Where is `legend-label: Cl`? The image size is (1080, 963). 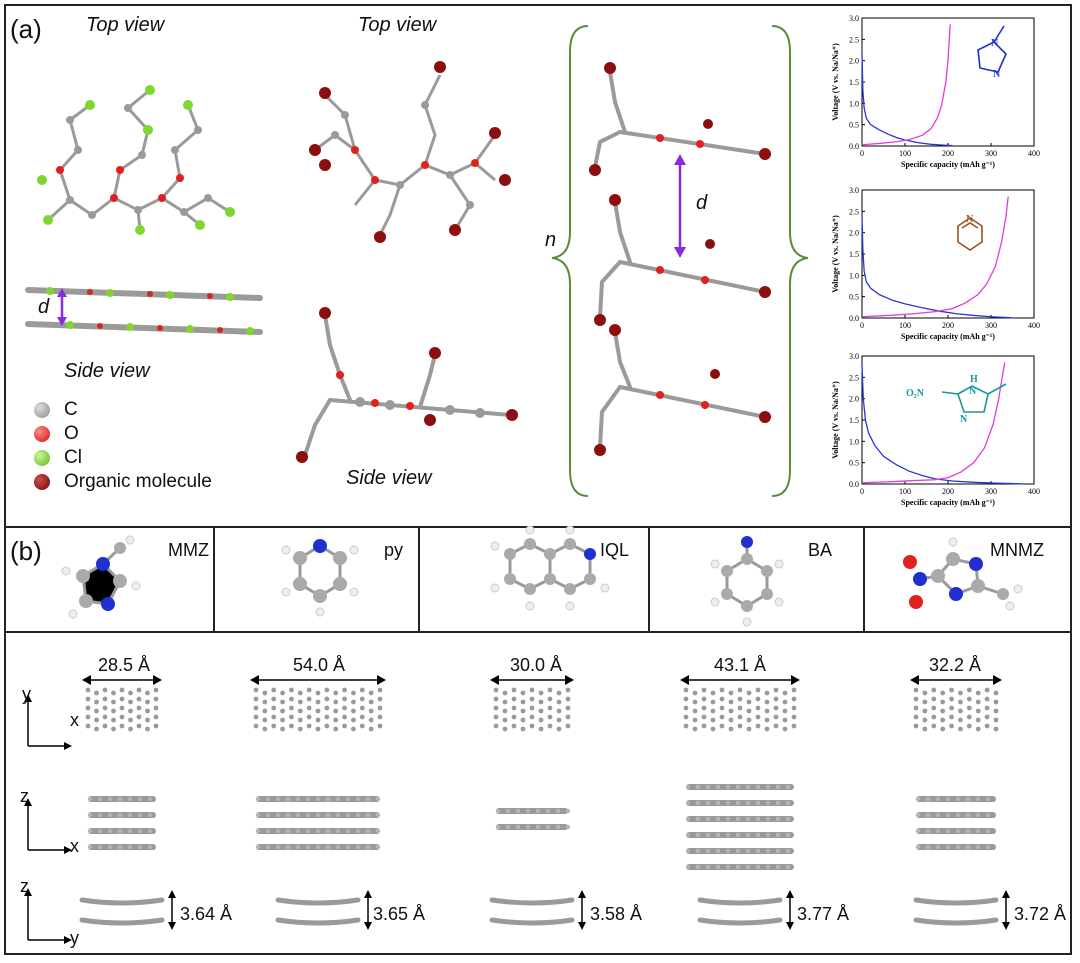
legend-label: Cl is located at coordinates (73, 457).